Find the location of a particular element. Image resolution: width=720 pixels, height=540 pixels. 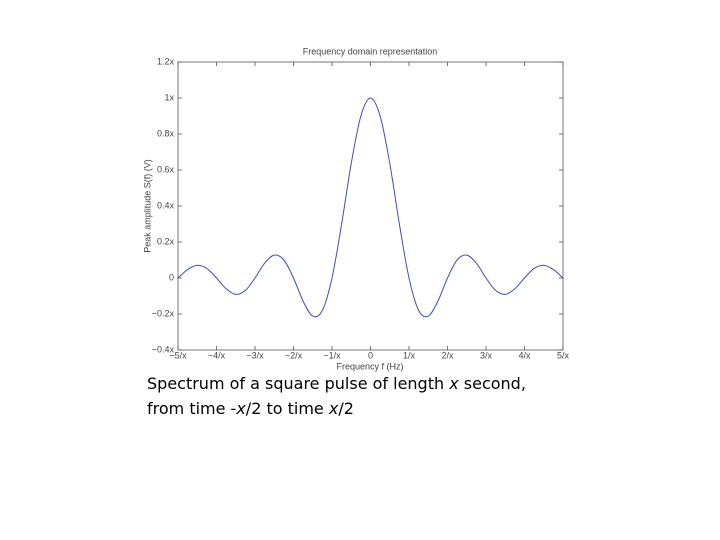

x-tick-label: −5/x is located at coordinates (178, 355).